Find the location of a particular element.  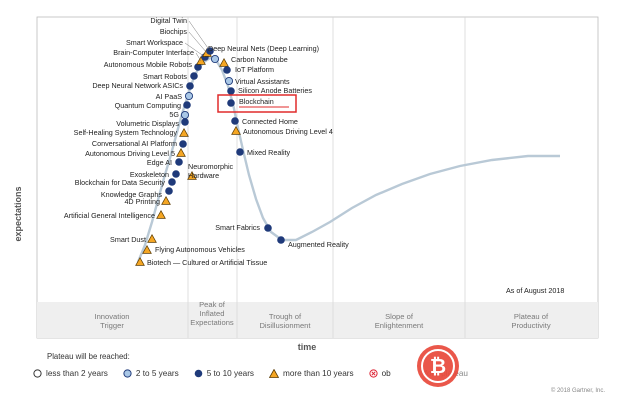

blockchain-highlight-box is located at coordinates (257, 103).